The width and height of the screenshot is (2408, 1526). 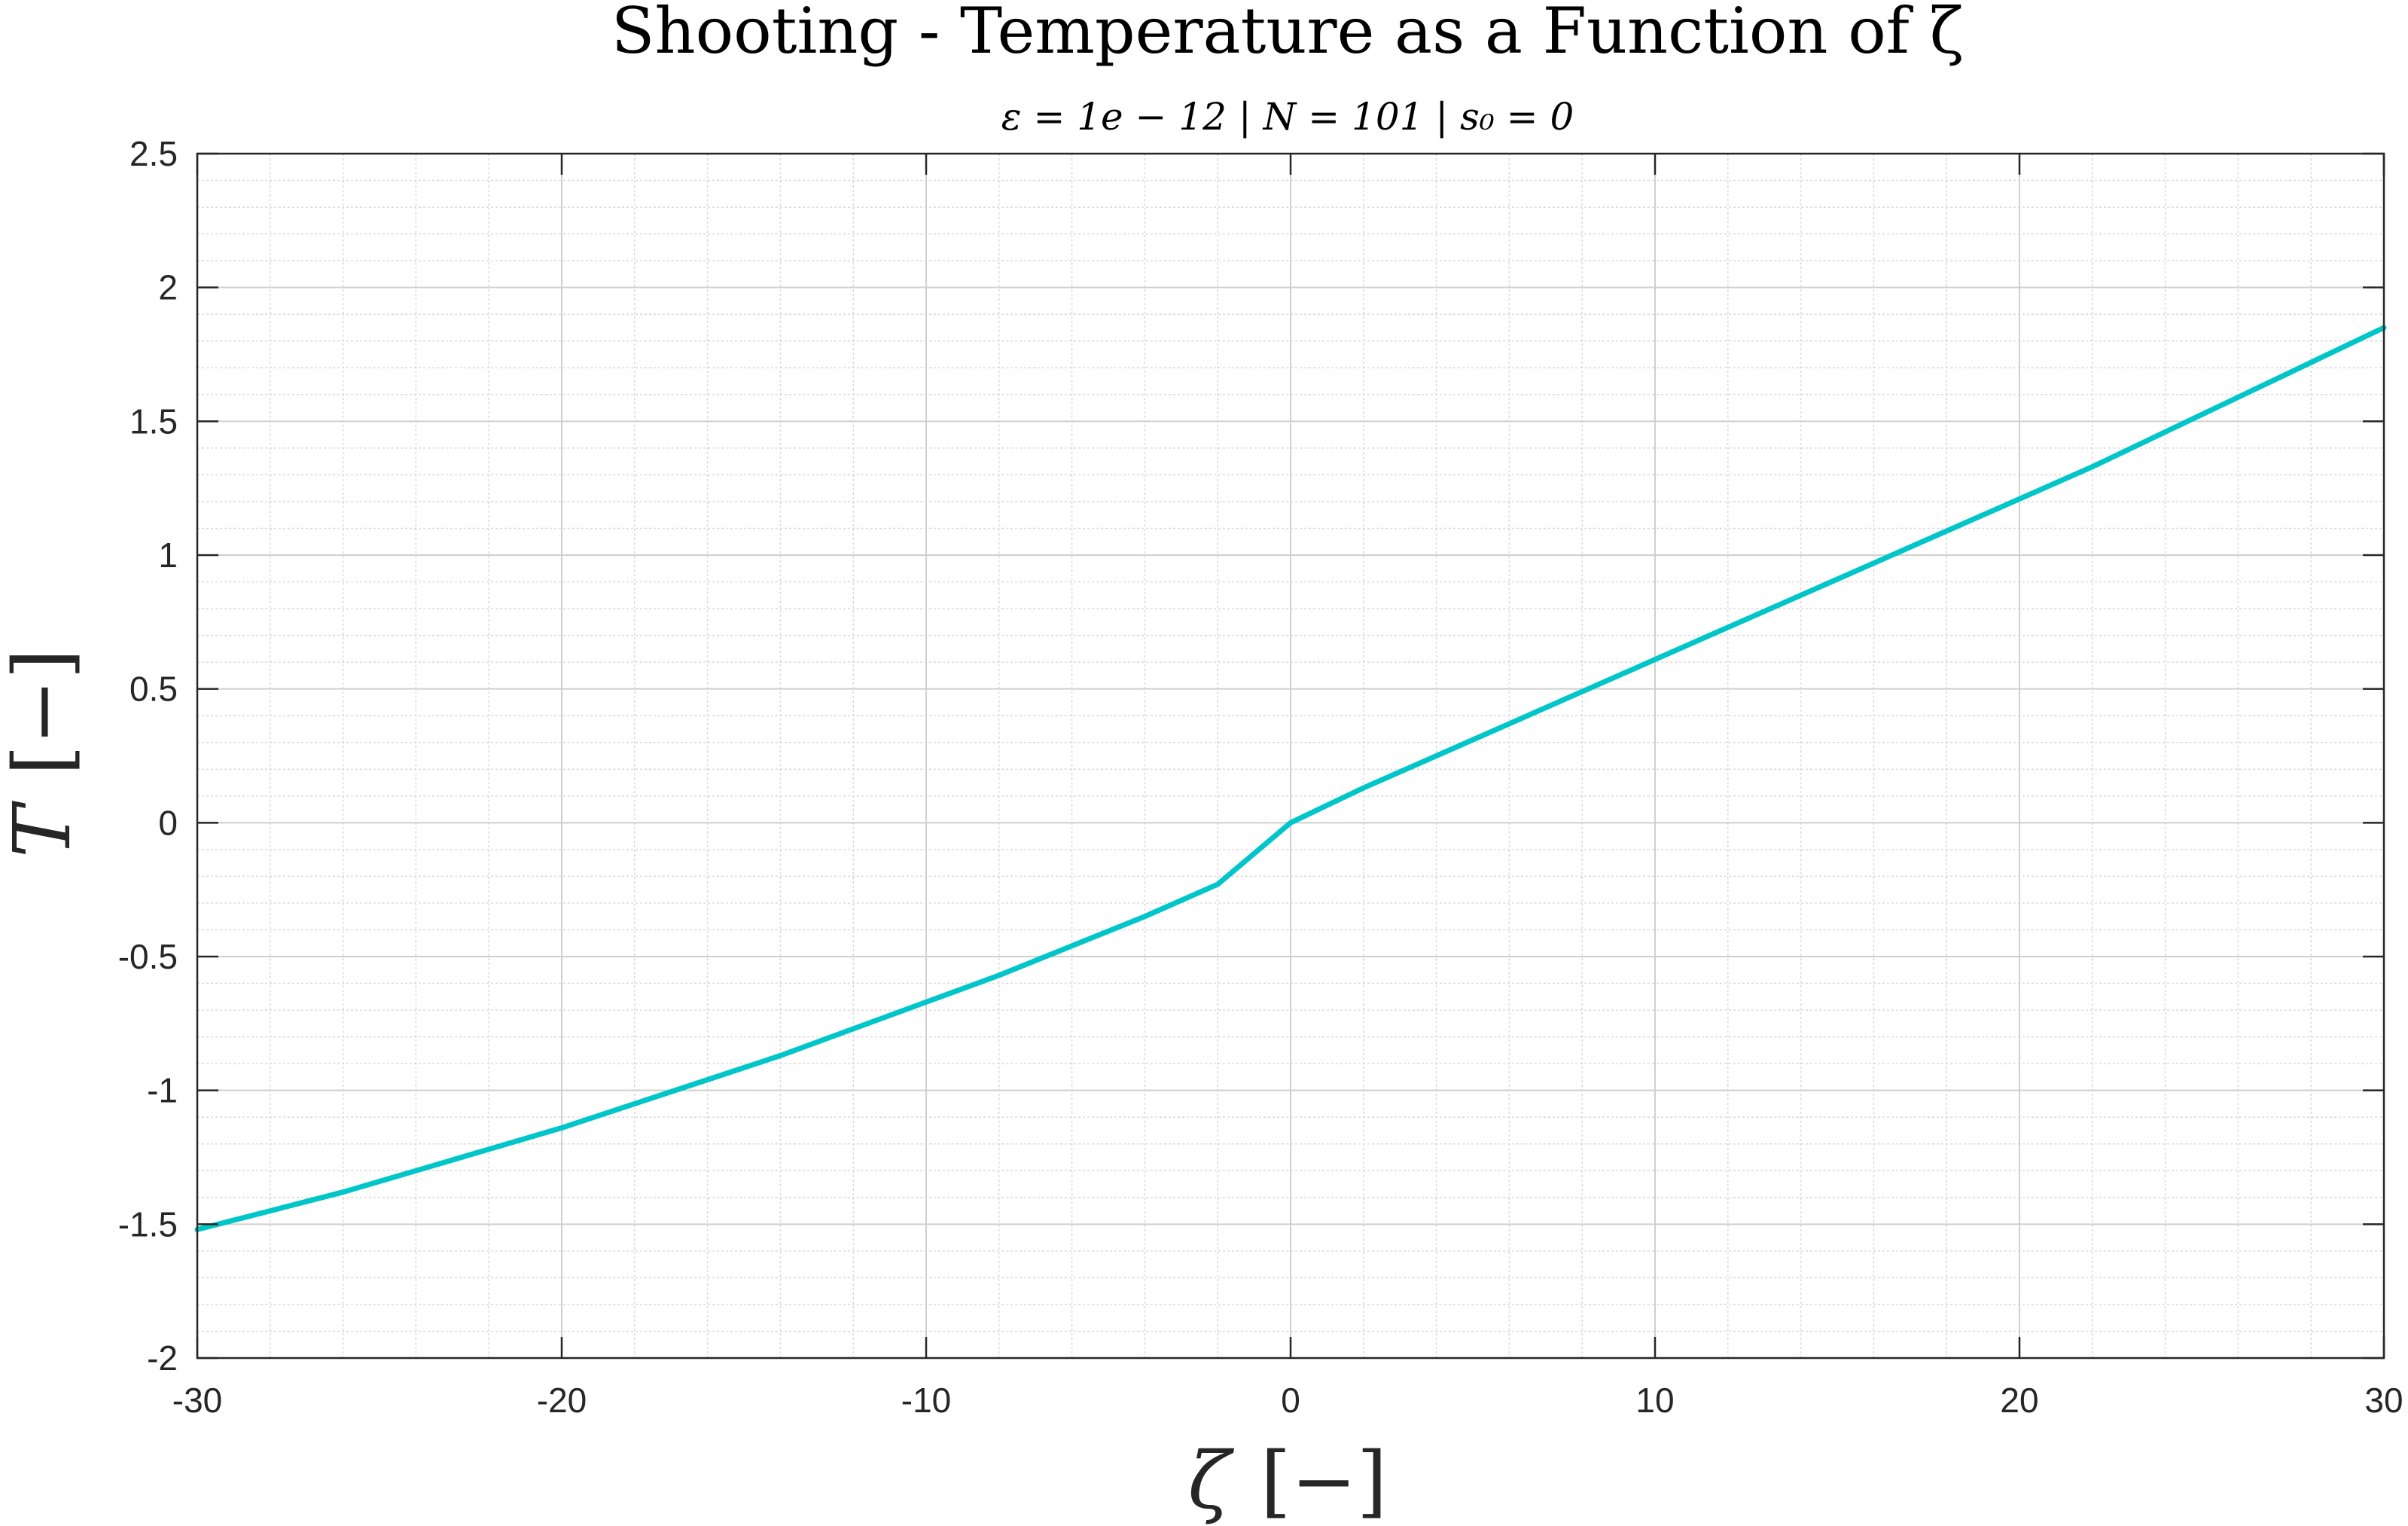 What do you see at coordinates (154, 421) in the screenshot?
I see `y-tick-label: 1.5` at bounding box center [154, 421].